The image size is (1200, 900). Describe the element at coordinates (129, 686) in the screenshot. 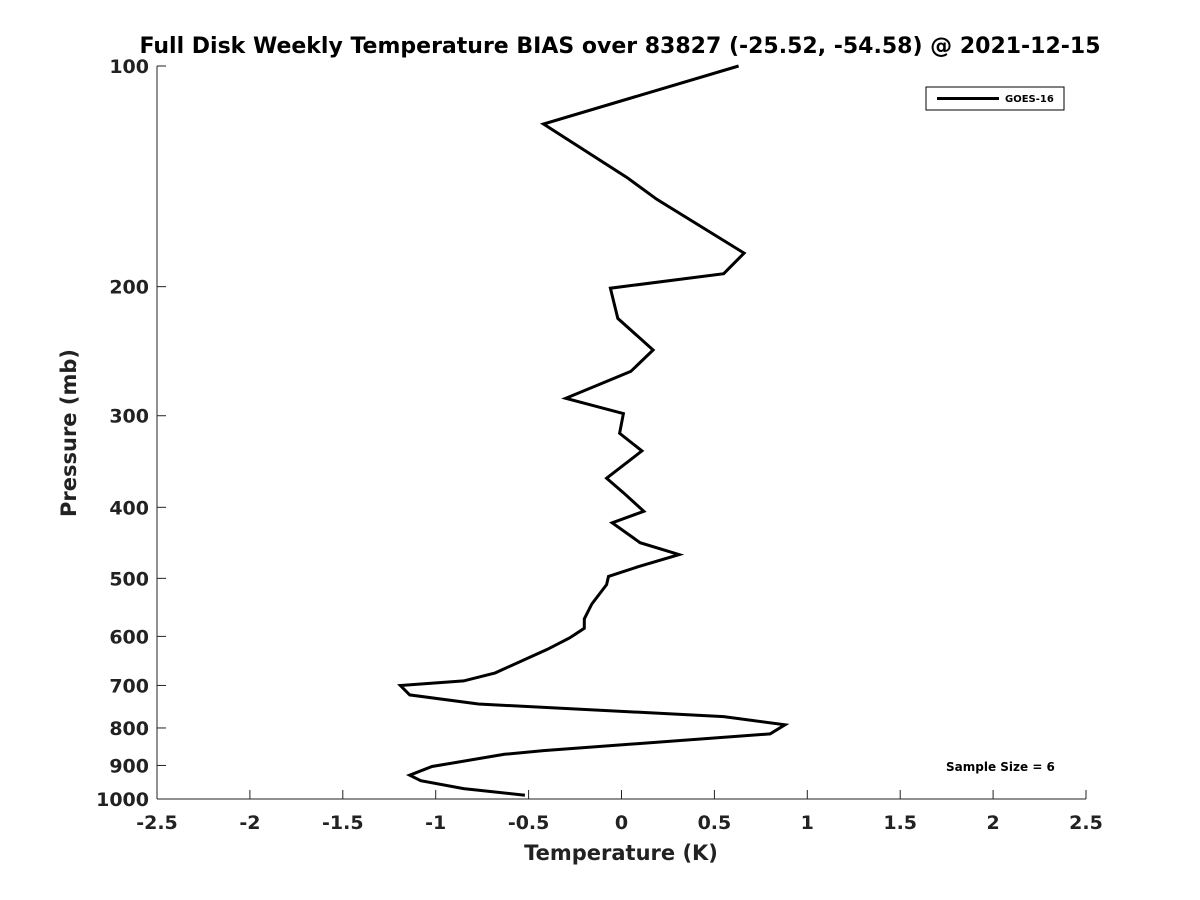

I see `y-tick-label: 700` at that location.